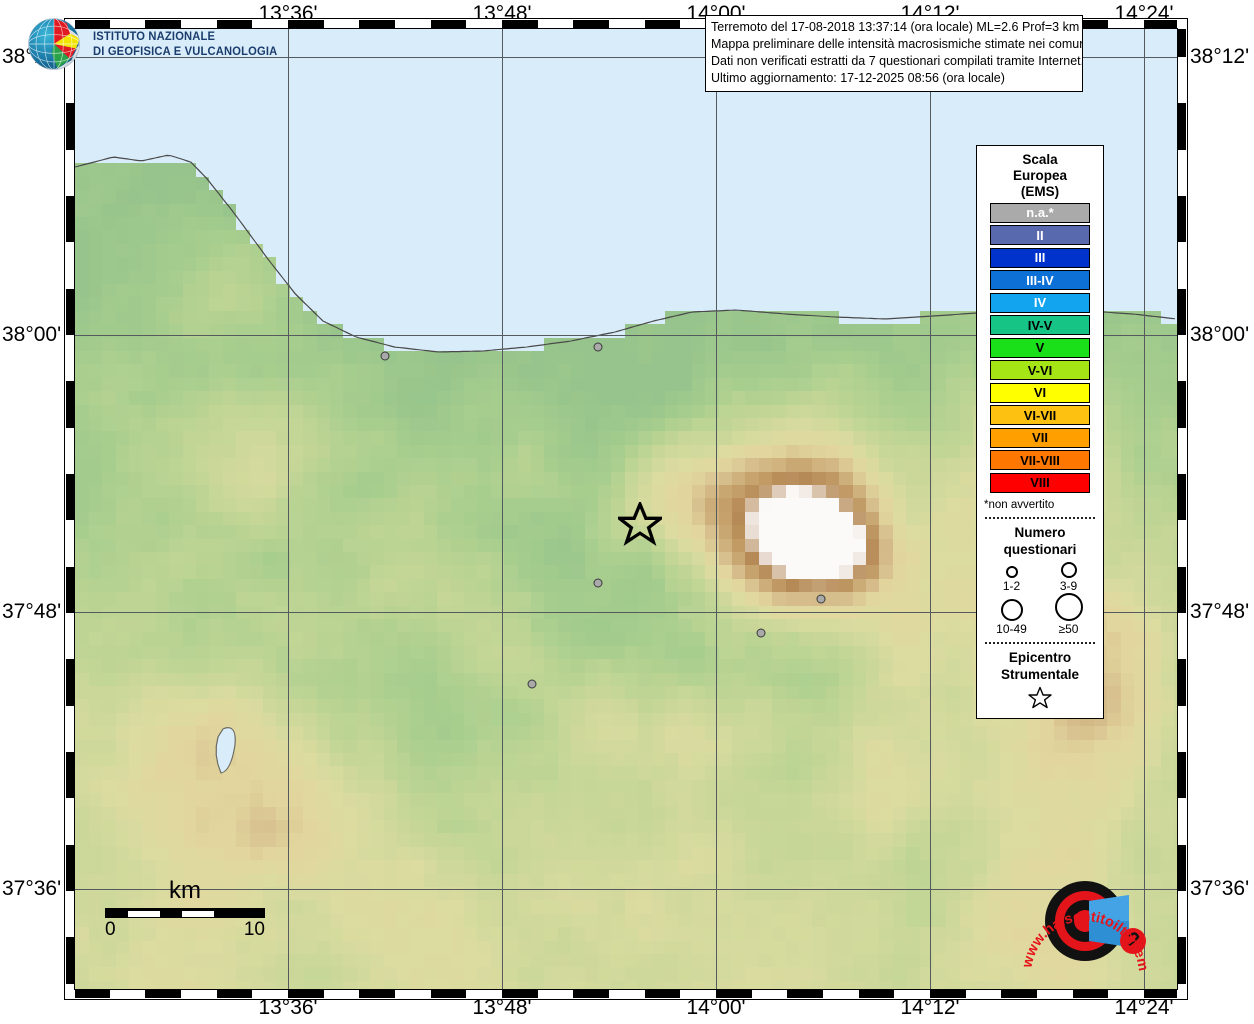 Image resolution: width=1254 pixels, height=1024 pixels. Describe the element at coordinates (1040, 549) in the screenshot. I see `questionnaire-title-line2: questionari` at that location.